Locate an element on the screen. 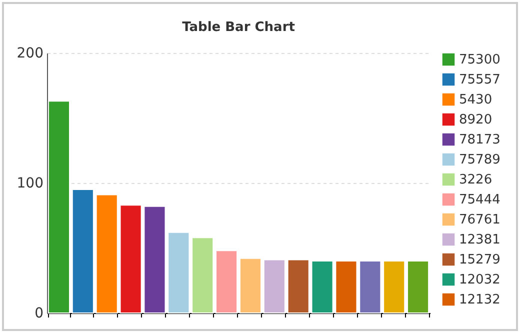 Image resolution: width=522 pixels, height=335 pixels. legend-label: 12132 is located at coordinates (479, 300).